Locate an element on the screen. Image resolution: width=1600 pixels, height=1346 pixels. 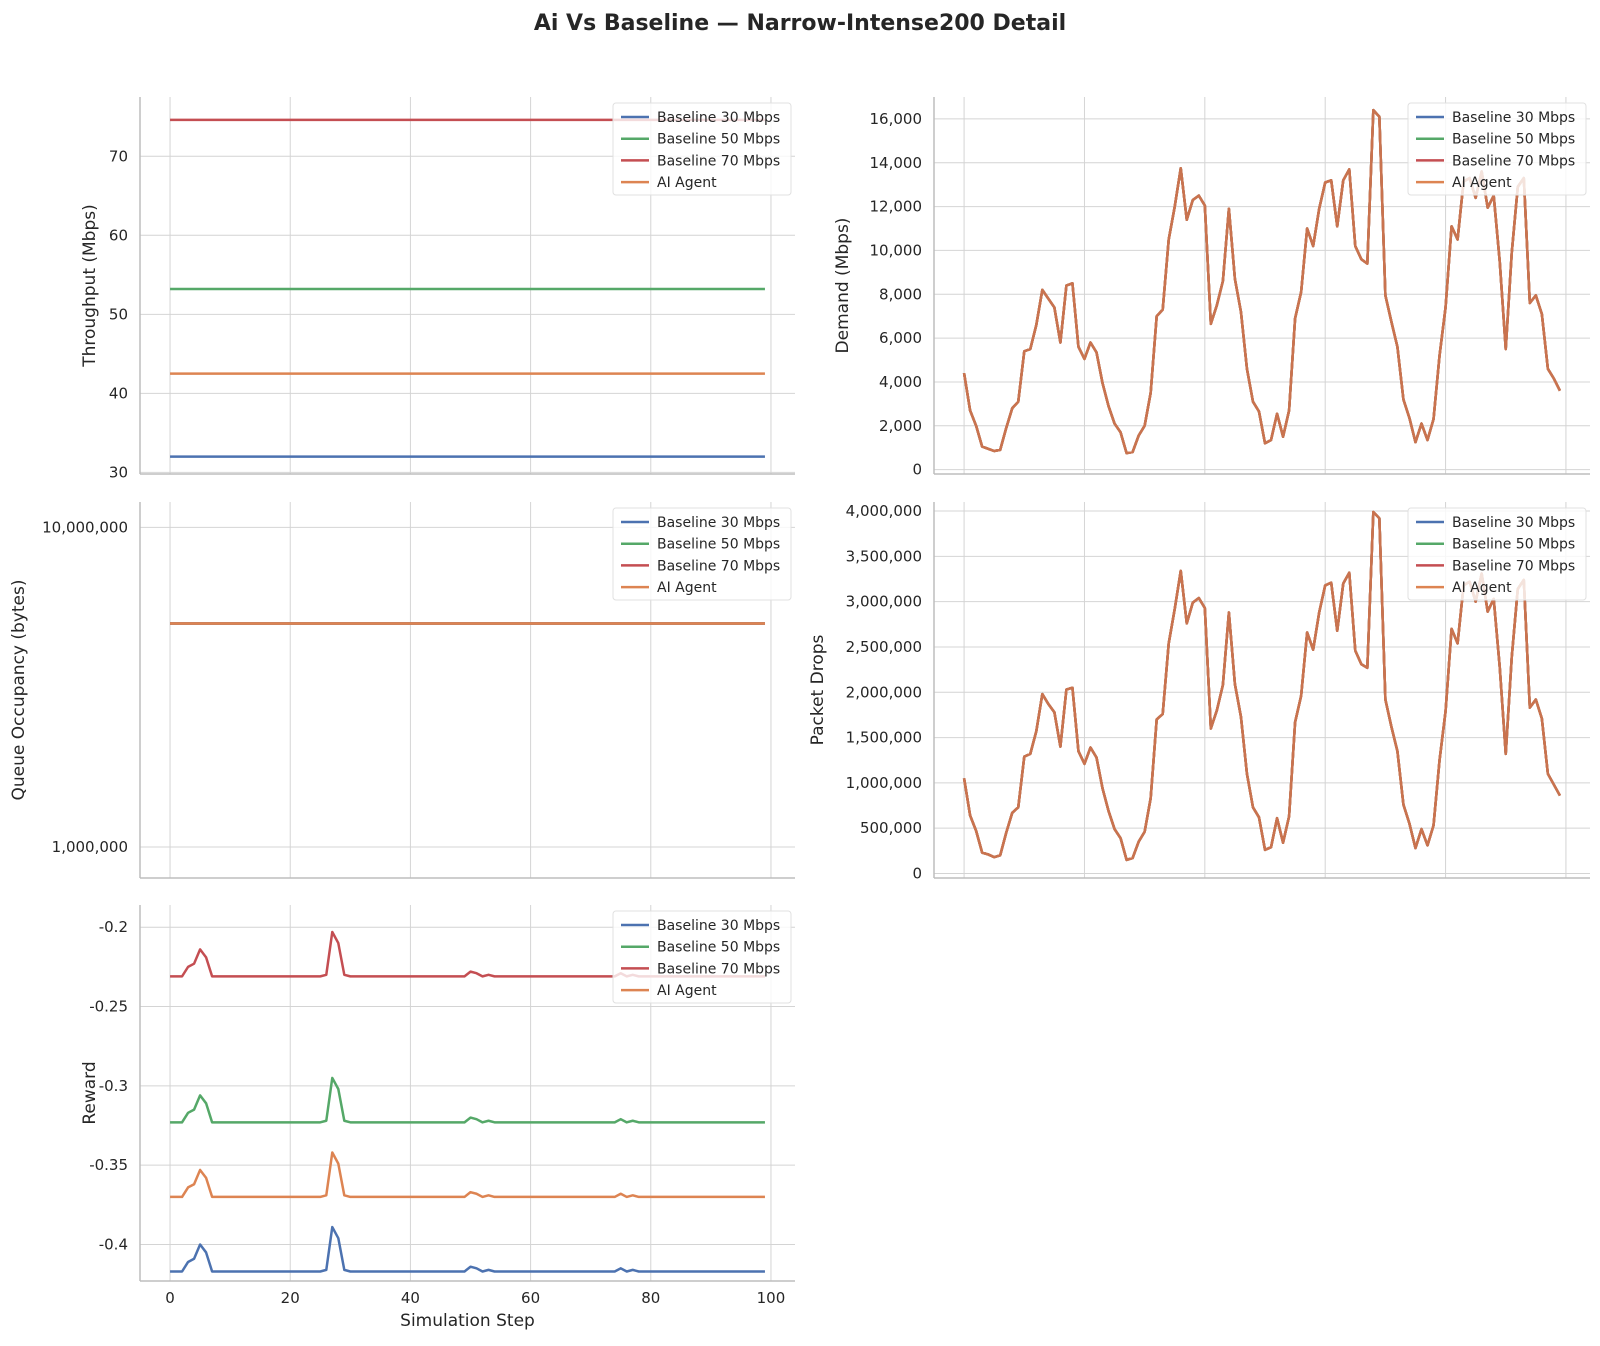
y-tick-label: -0.25 is located at coordinates (108, 1007).